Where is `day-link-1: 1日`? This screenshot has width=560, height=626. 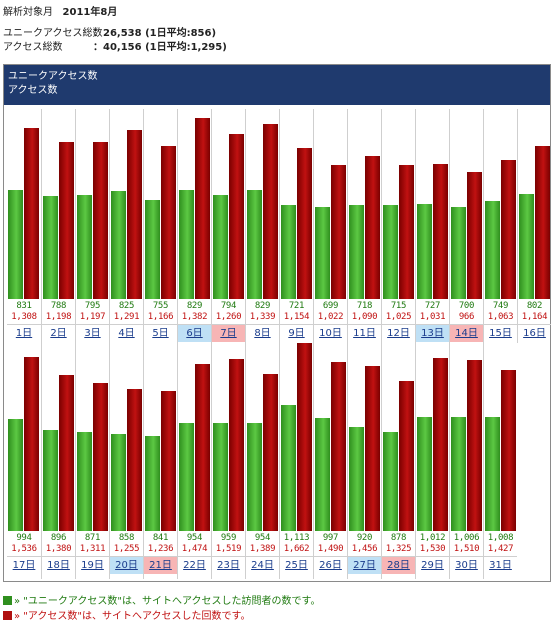 day-link-1: 1日 is located at coordinates (24, 333).